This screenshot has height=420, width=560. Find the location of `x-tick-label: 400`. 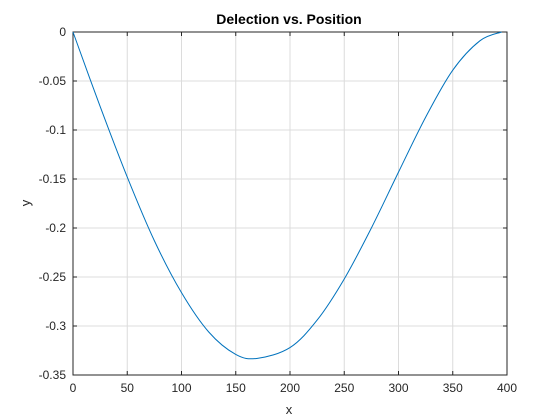

x-tick-label: 400 is located at coordinates (507, 388).